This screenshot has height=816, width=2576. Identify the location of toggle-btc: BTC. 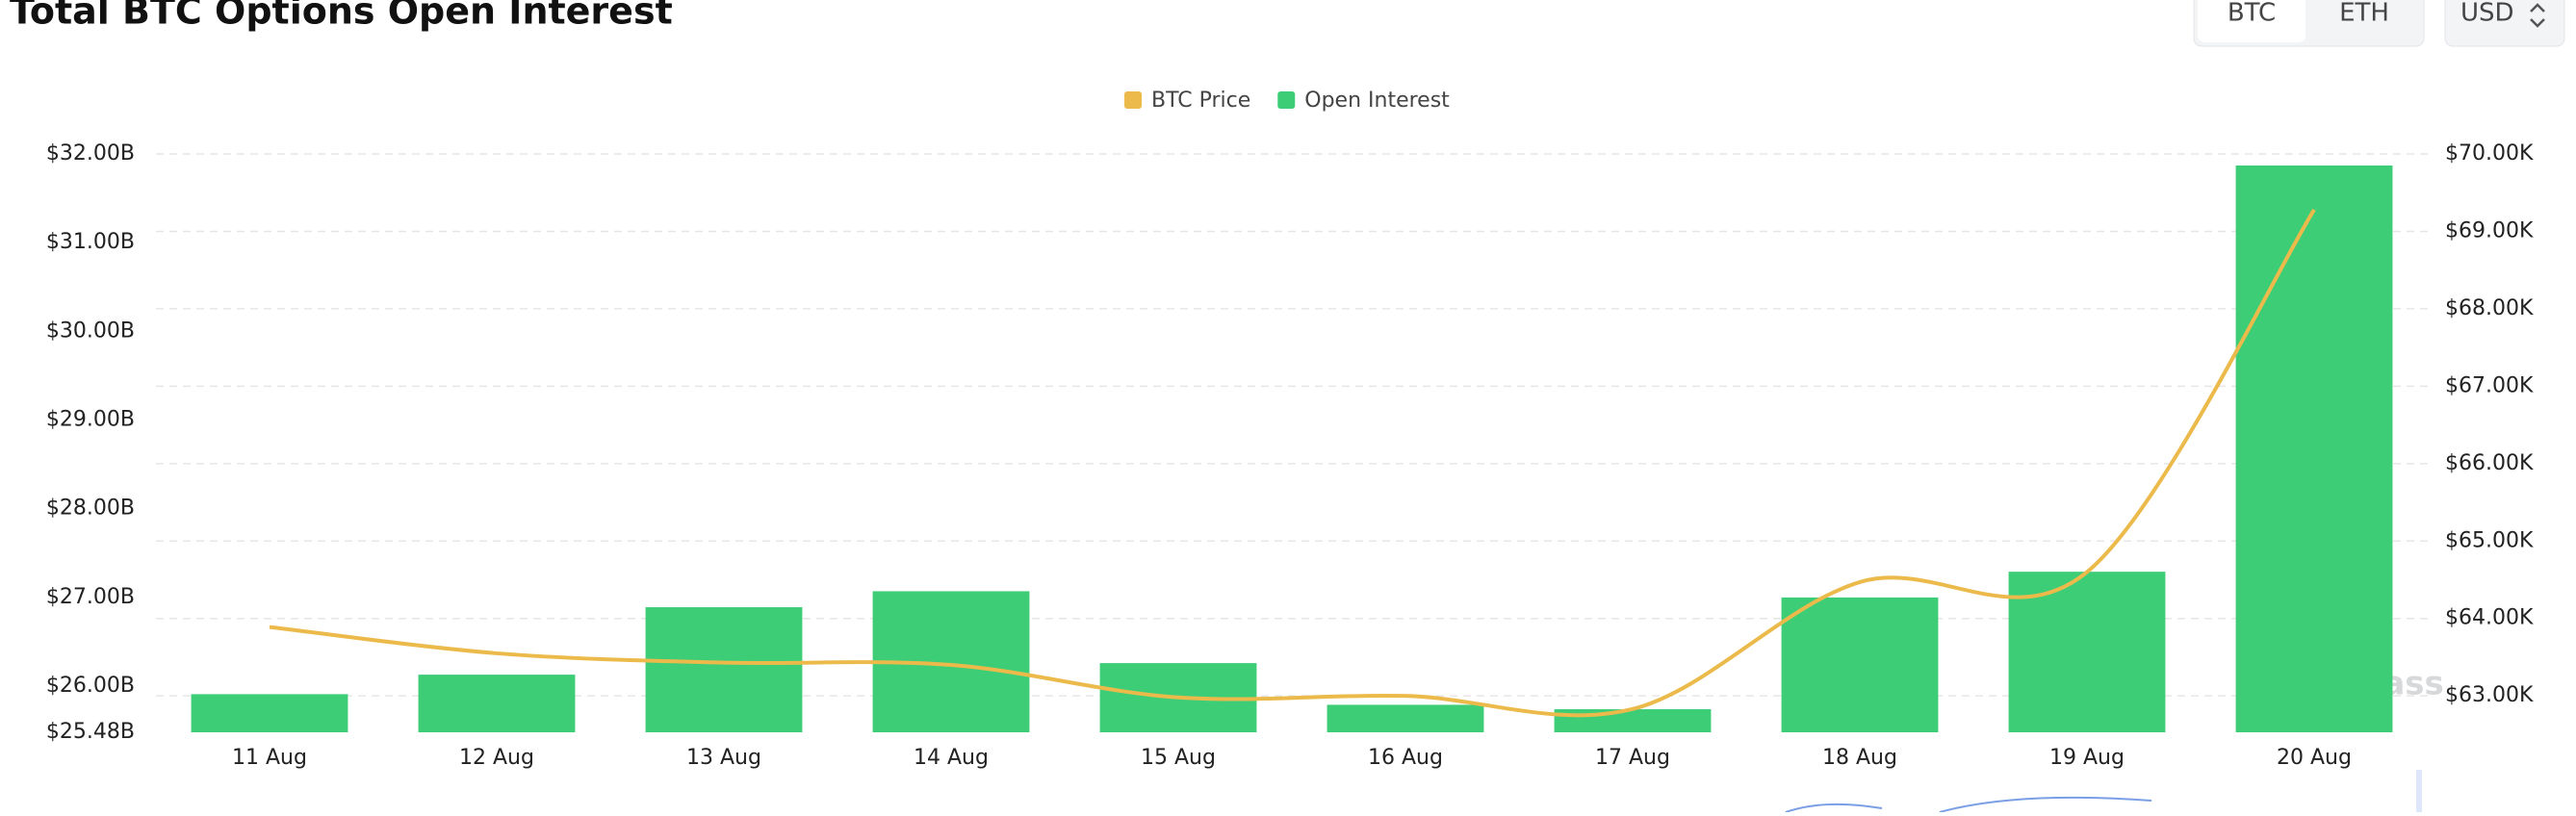
(2252, 14).